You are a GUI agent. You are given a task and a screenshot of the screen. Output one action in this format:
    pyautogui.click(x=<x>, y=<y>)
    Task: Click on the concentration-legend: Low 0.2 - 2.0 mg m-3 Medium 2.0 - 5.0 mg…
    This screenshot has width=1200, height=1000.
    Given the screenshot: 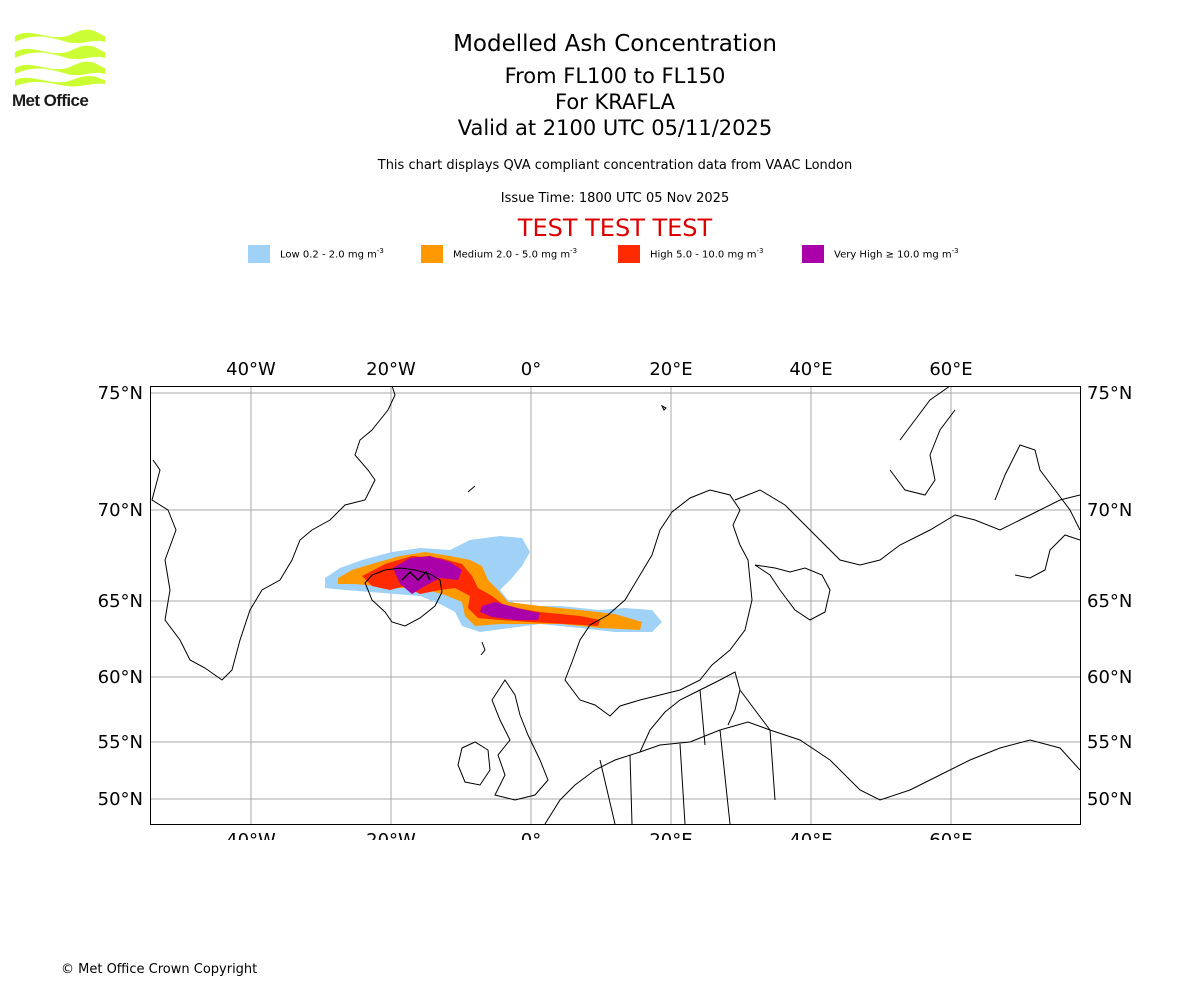 What is the action you would take?
    pyautogui.click(x=600, y=255)
    